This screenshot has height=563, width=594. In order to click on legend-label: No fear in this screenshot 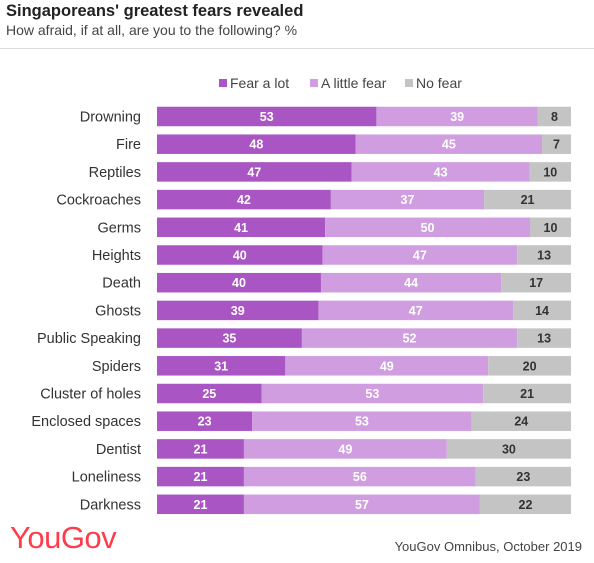, I will do `click(439, 83)`.